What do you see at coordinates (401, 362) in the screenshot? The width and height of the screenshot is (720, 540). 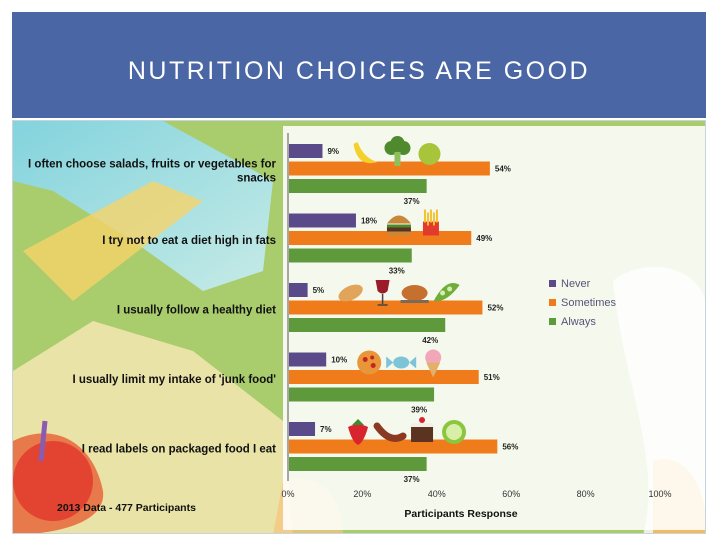 I see `candy-icon` at bounding box center [401, 362].